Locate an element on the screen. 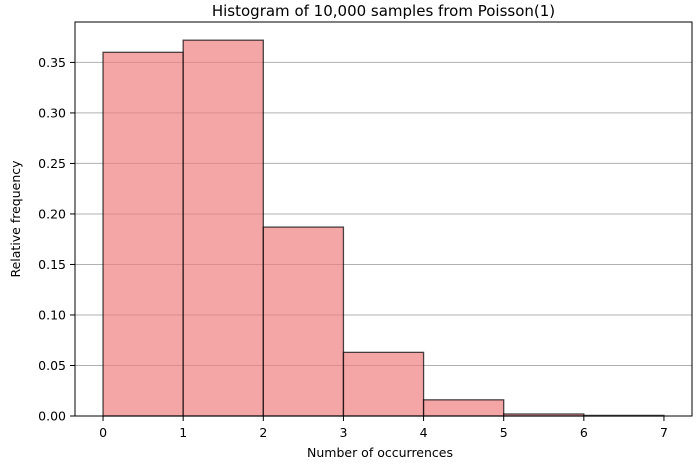  x-tick-label: 4 is located at coordinates (424, 432).